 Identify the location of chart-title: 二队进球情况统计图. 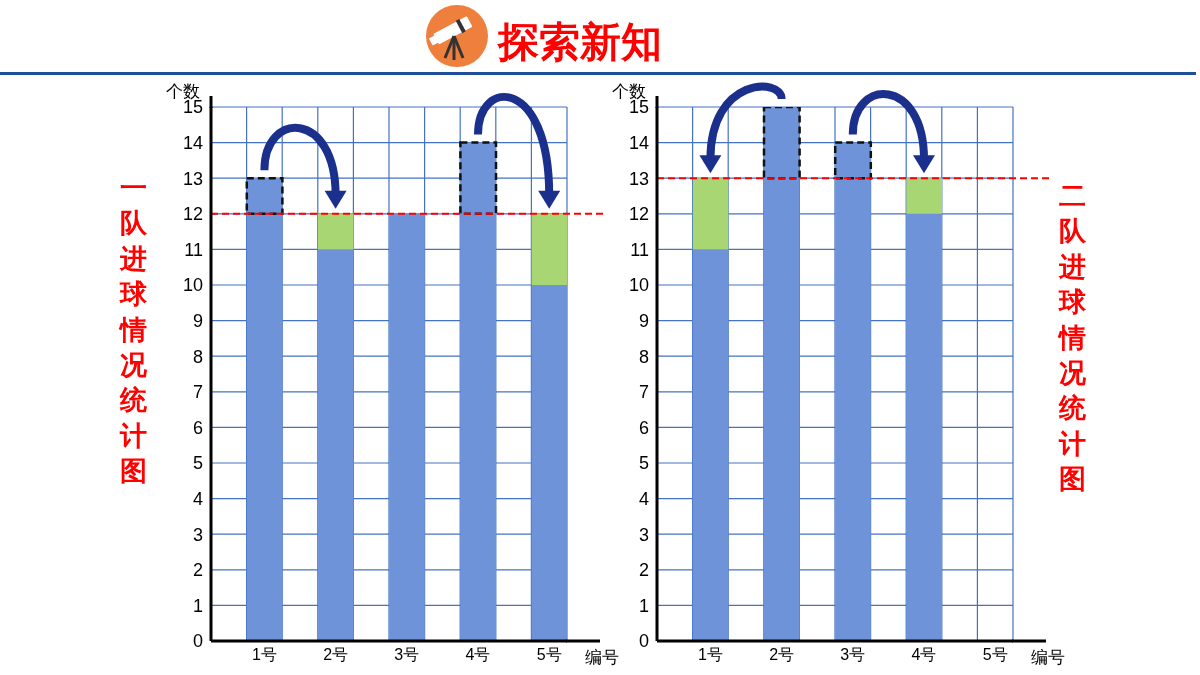
(1072, 338).